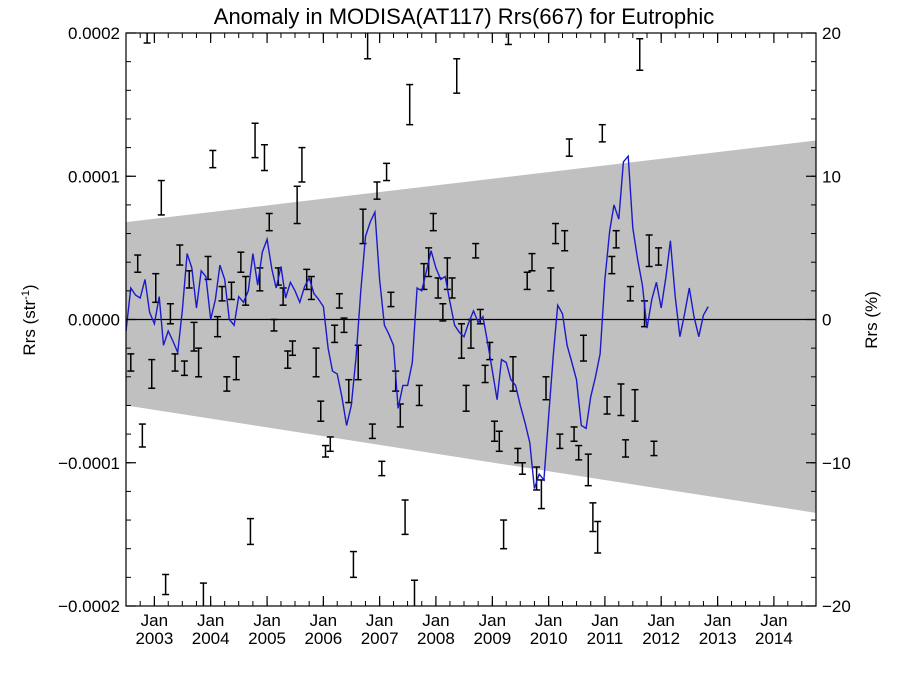  Describe the element at coordinates (323, 638) in the screenshot. I see `x-tick-year: 2006` at that location.